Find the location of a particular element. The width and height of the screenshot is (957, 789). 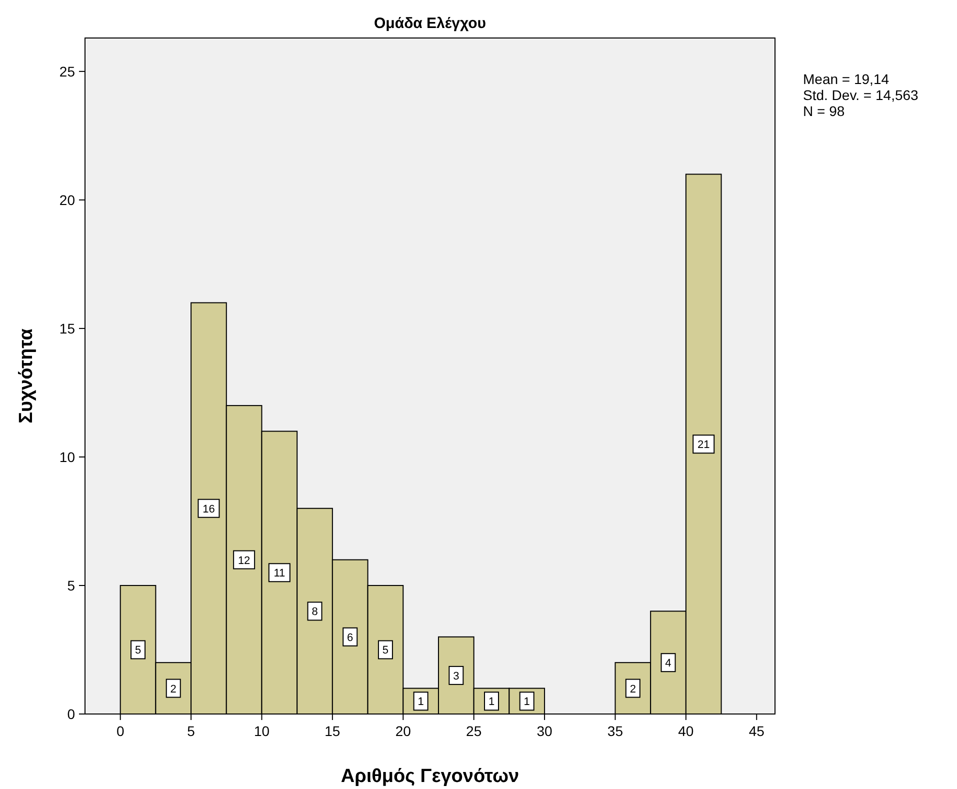

data-label: 16 is located at coordinates (208, 509).